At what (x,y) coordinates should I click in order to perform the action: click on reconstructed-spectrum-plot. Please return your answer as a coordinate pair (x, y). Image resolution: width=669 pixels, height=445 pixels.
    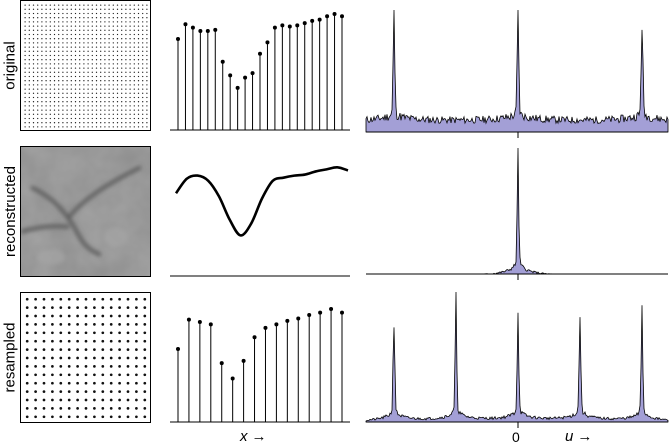
    Looking at the image, I should click on (517, 213).